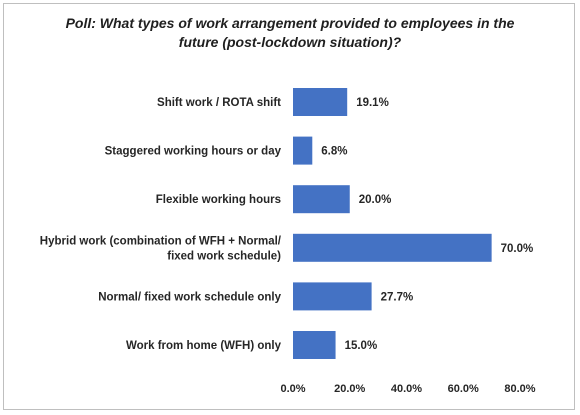 Image resolution: width=580 pixels, height=415 pixels. I want to click on data-label: 20.0%, so click(375, 200).